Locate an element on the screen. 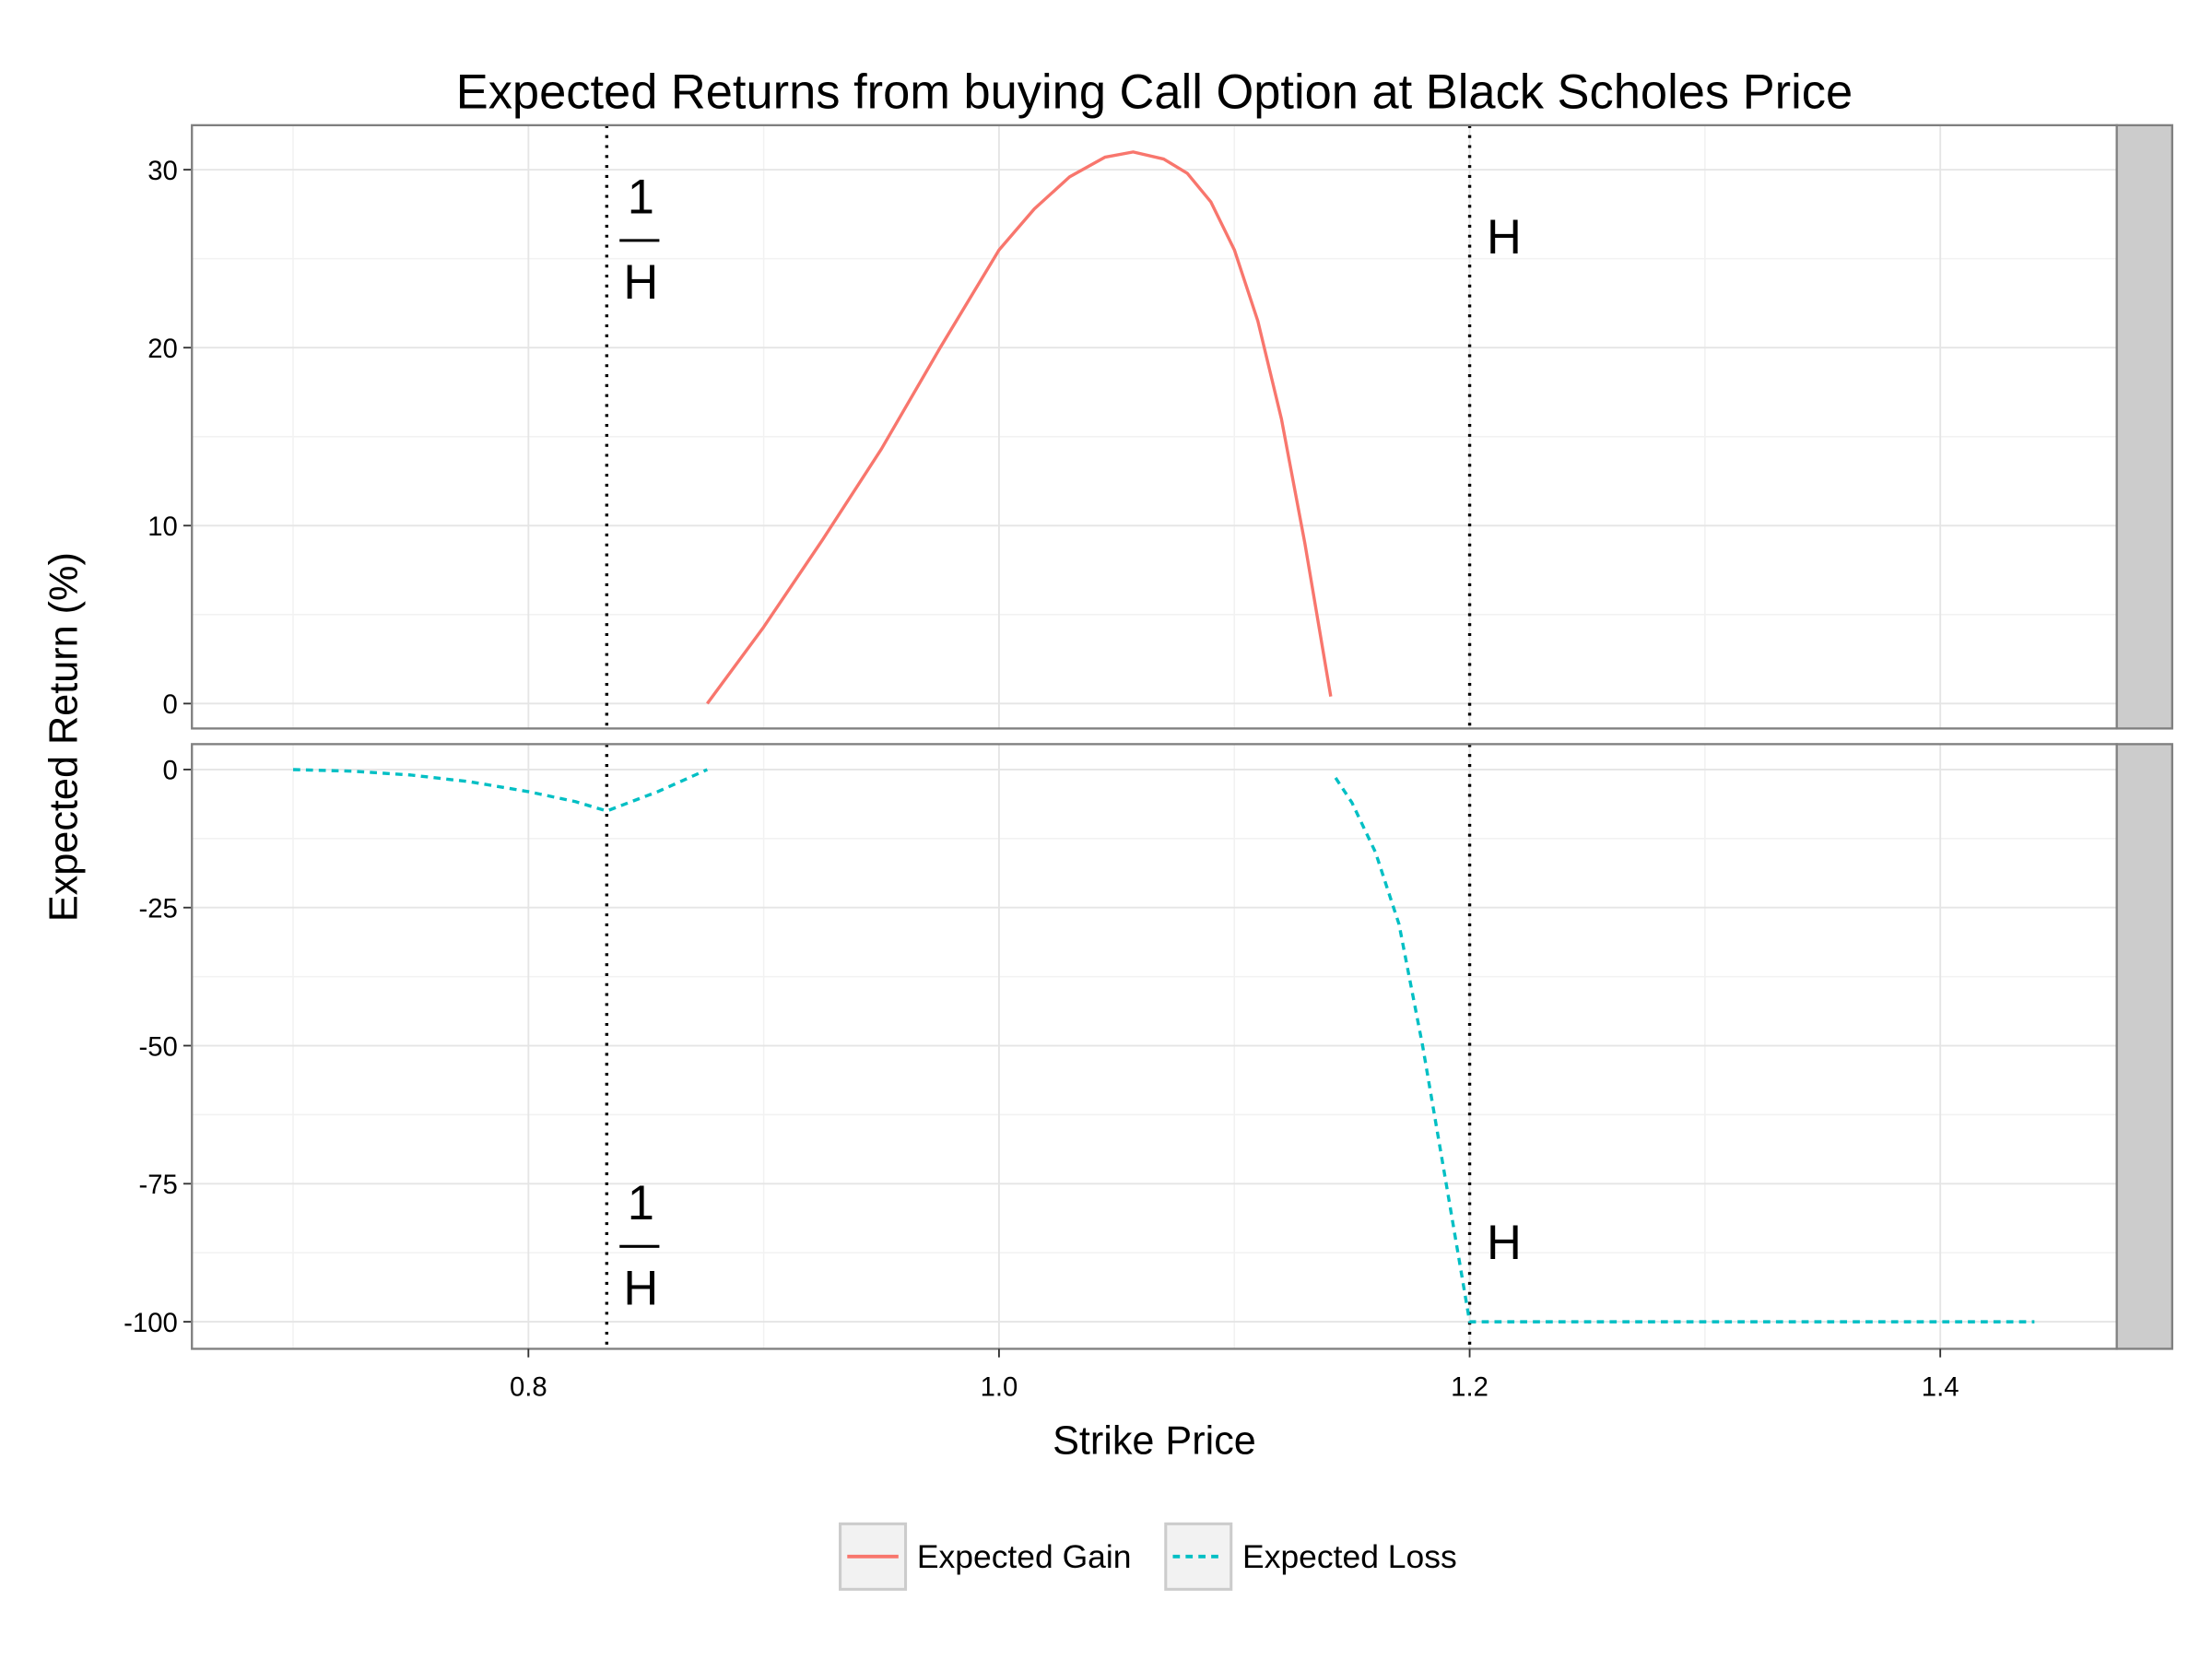  y-tick-label: 20 is located at coordinates (162, 349).